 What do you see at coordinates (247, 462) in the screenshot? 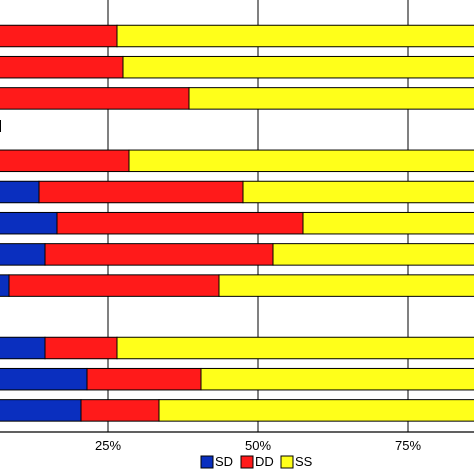
I see `legend-swatch-dd` at bounding box center [247, 462].